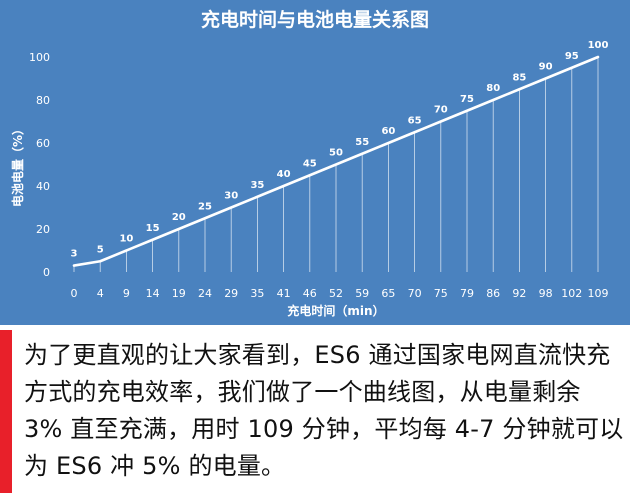 This screenshot has width=630, height=493. I want to click on x-tick-label: 41, so click(284, 293).